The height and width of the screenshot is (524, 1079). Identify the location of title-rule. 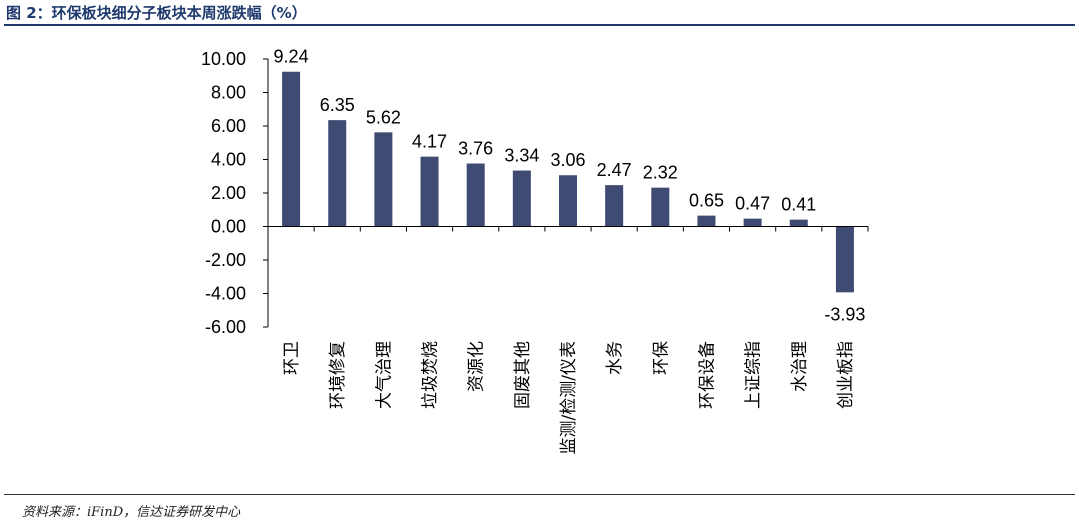
(539, 25).